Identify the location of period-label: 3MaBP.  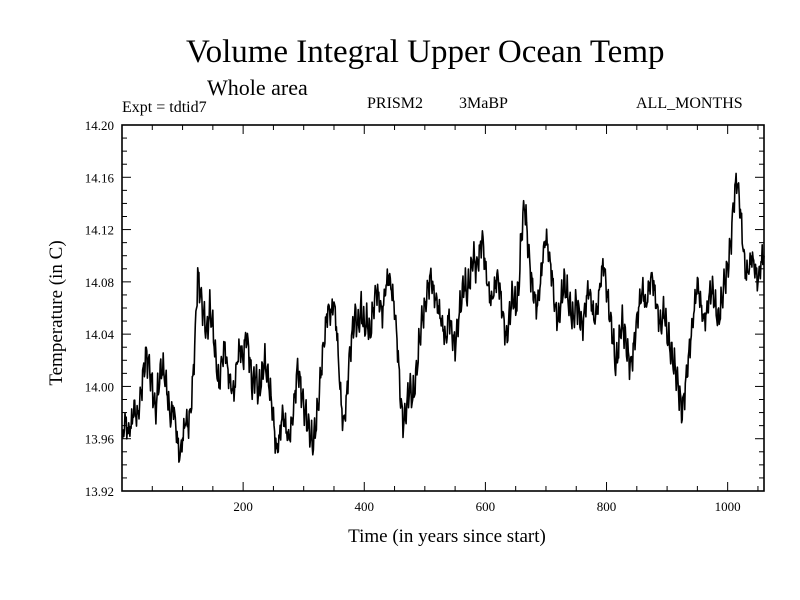
(483, 103).